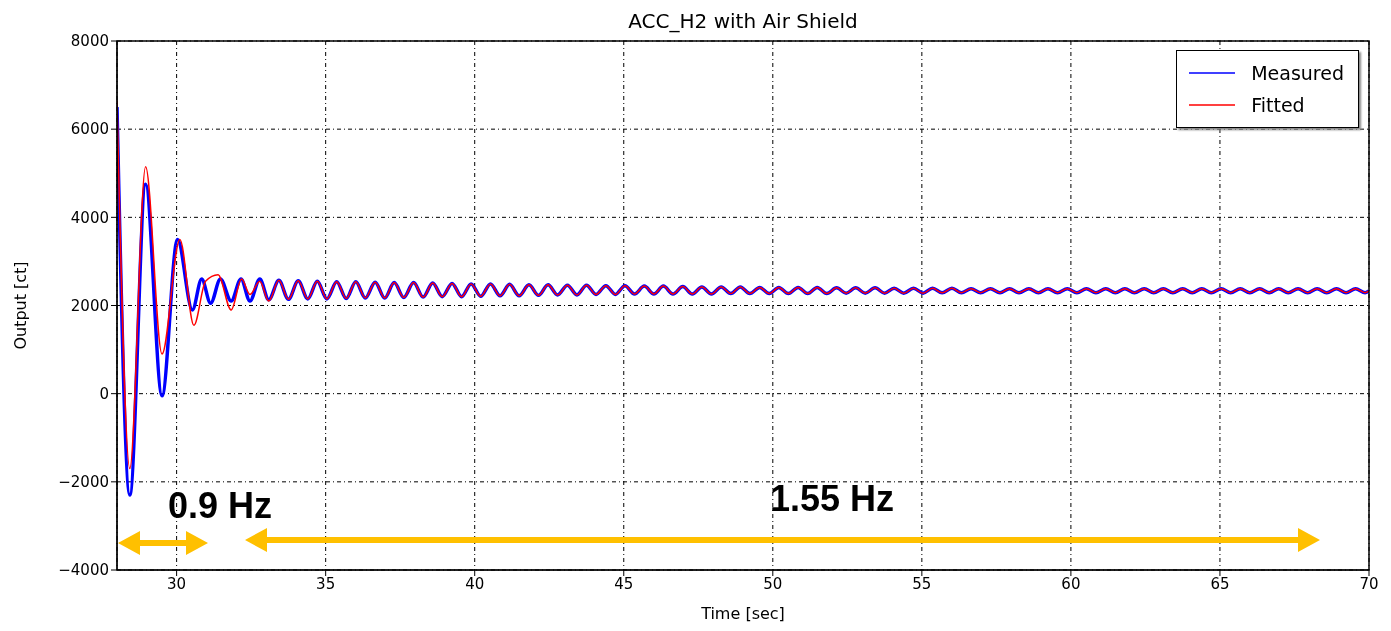  I want to click on x-tick-label: 40, so click(475, 583).